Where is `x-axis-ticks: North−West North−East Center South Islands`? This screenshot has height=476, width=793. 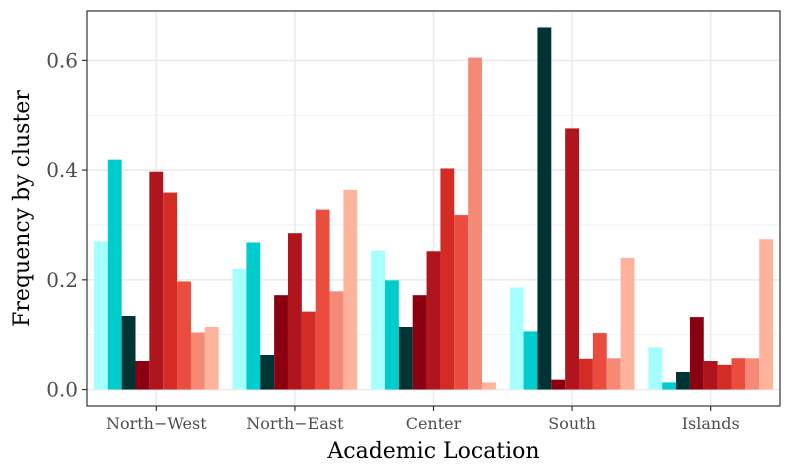 x-axis-ticks: North−West North−East Center South Islands is located at coordinates (423, 419).